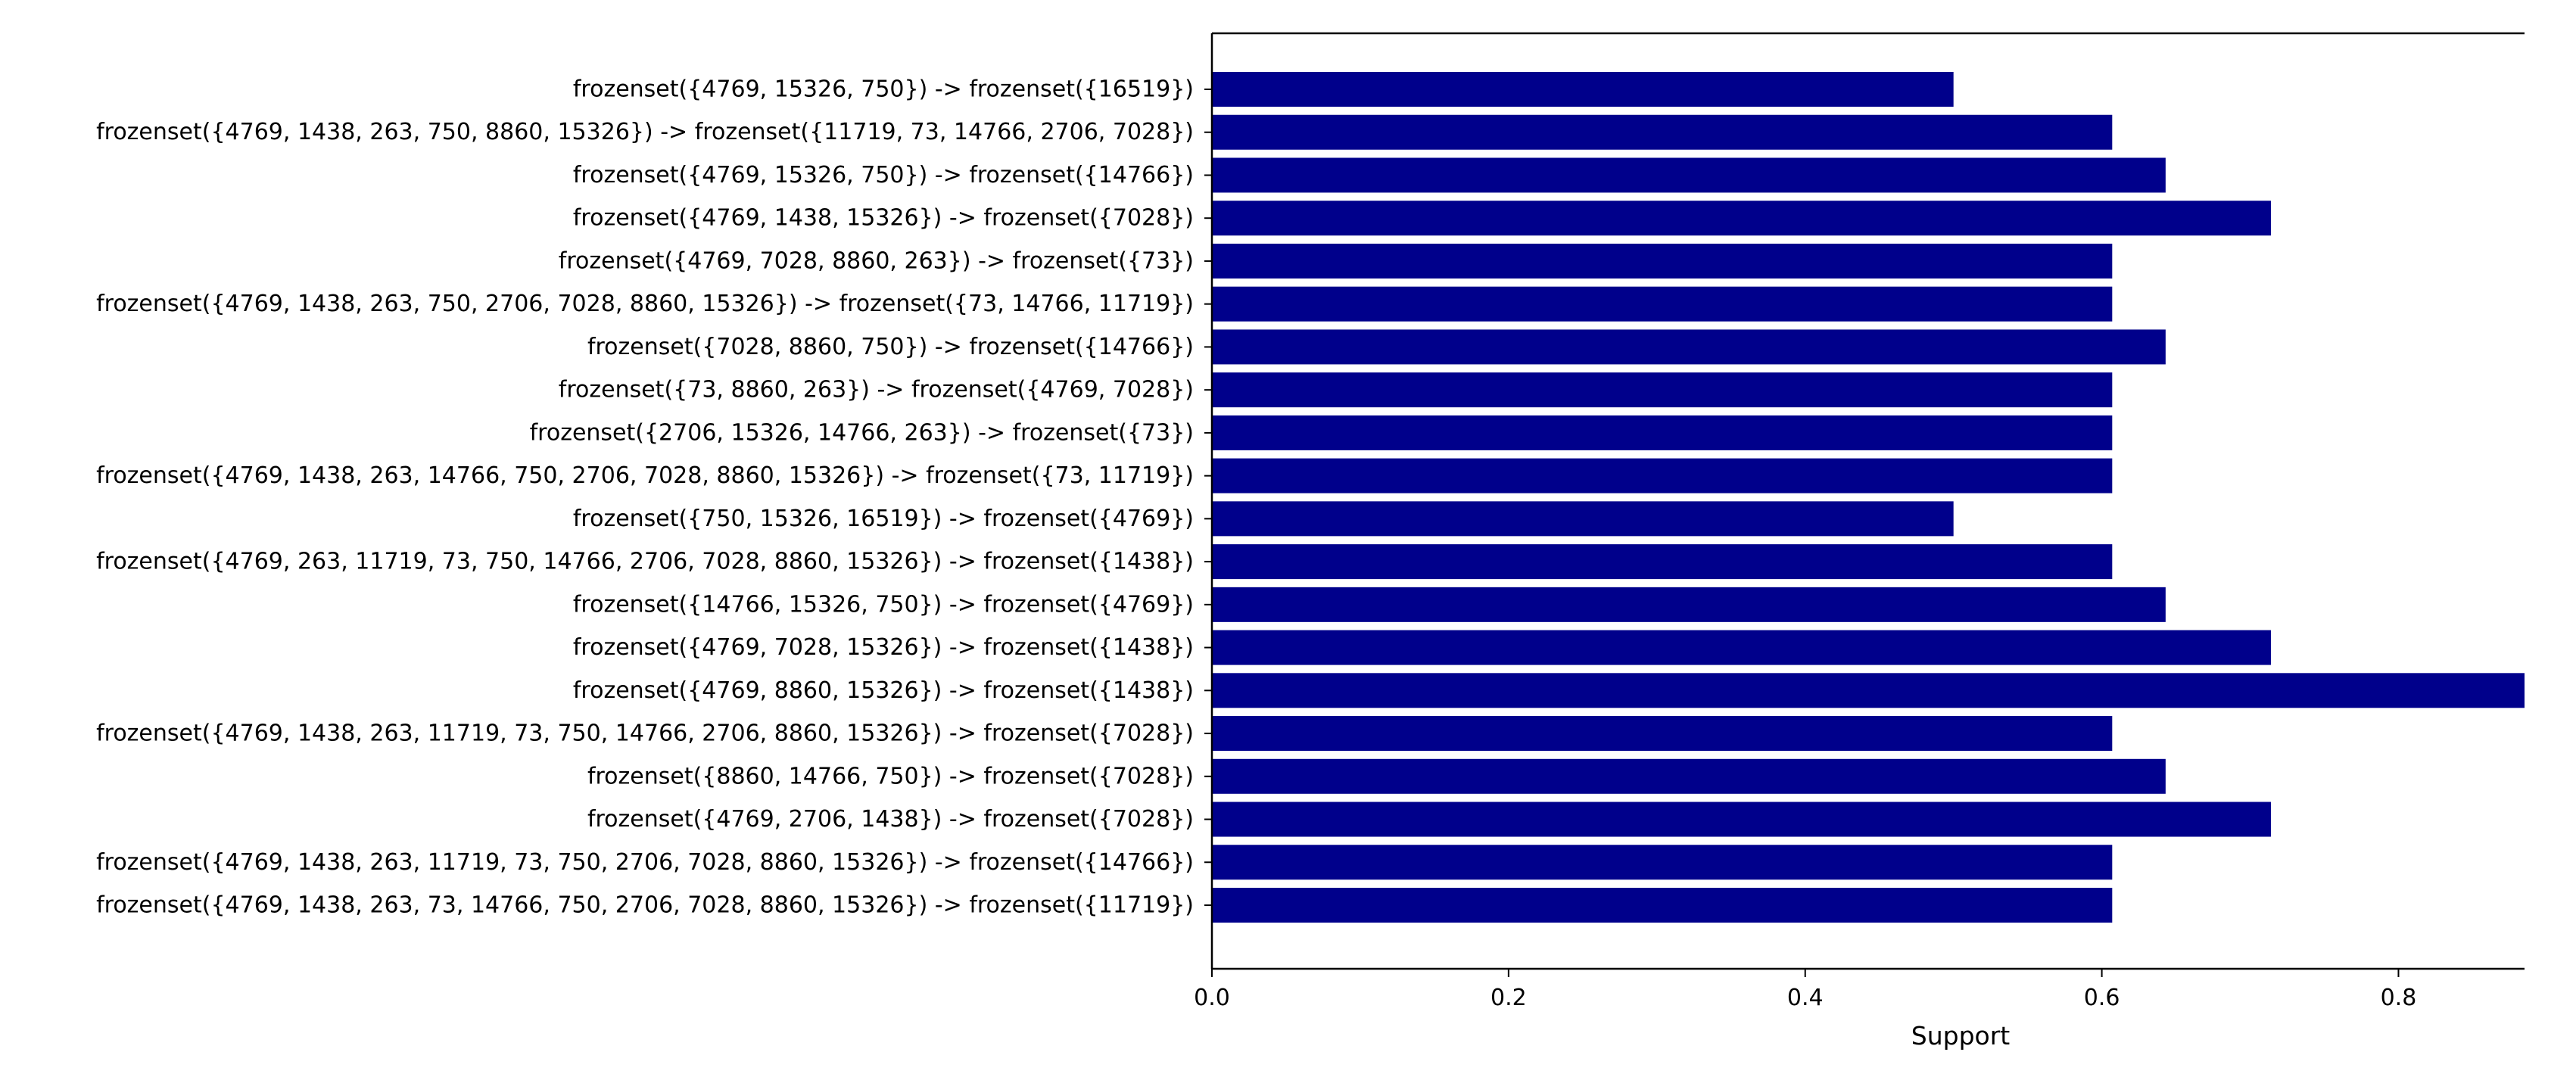  What do you see at coordinates (1961, 1036) in the screenshot?
I see `x-axis-label: Support` at bounding box center [1961, 1036].